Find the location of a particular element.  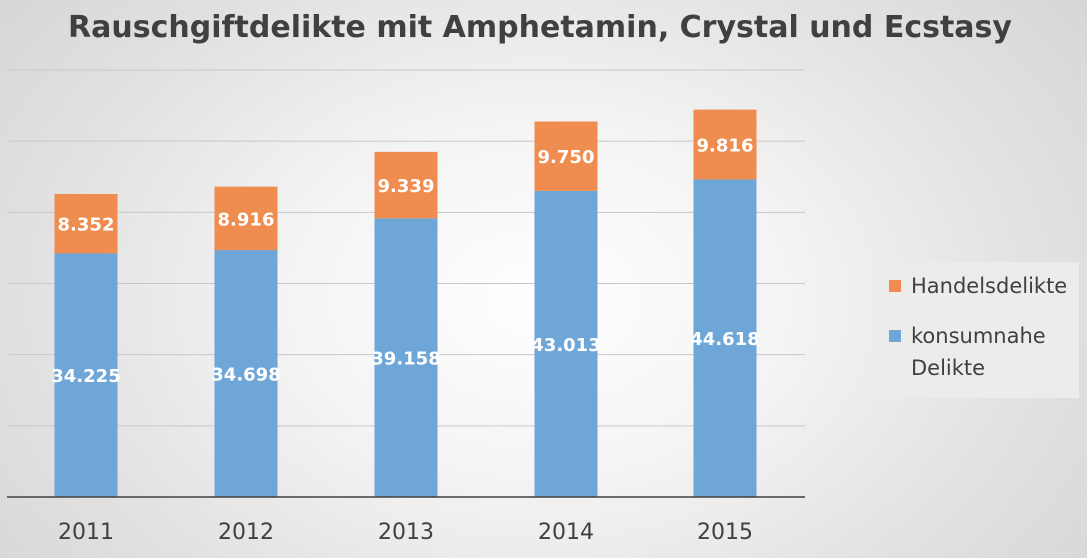

x-tick-label-2012: 2012 is located at coordinates (246, 532).